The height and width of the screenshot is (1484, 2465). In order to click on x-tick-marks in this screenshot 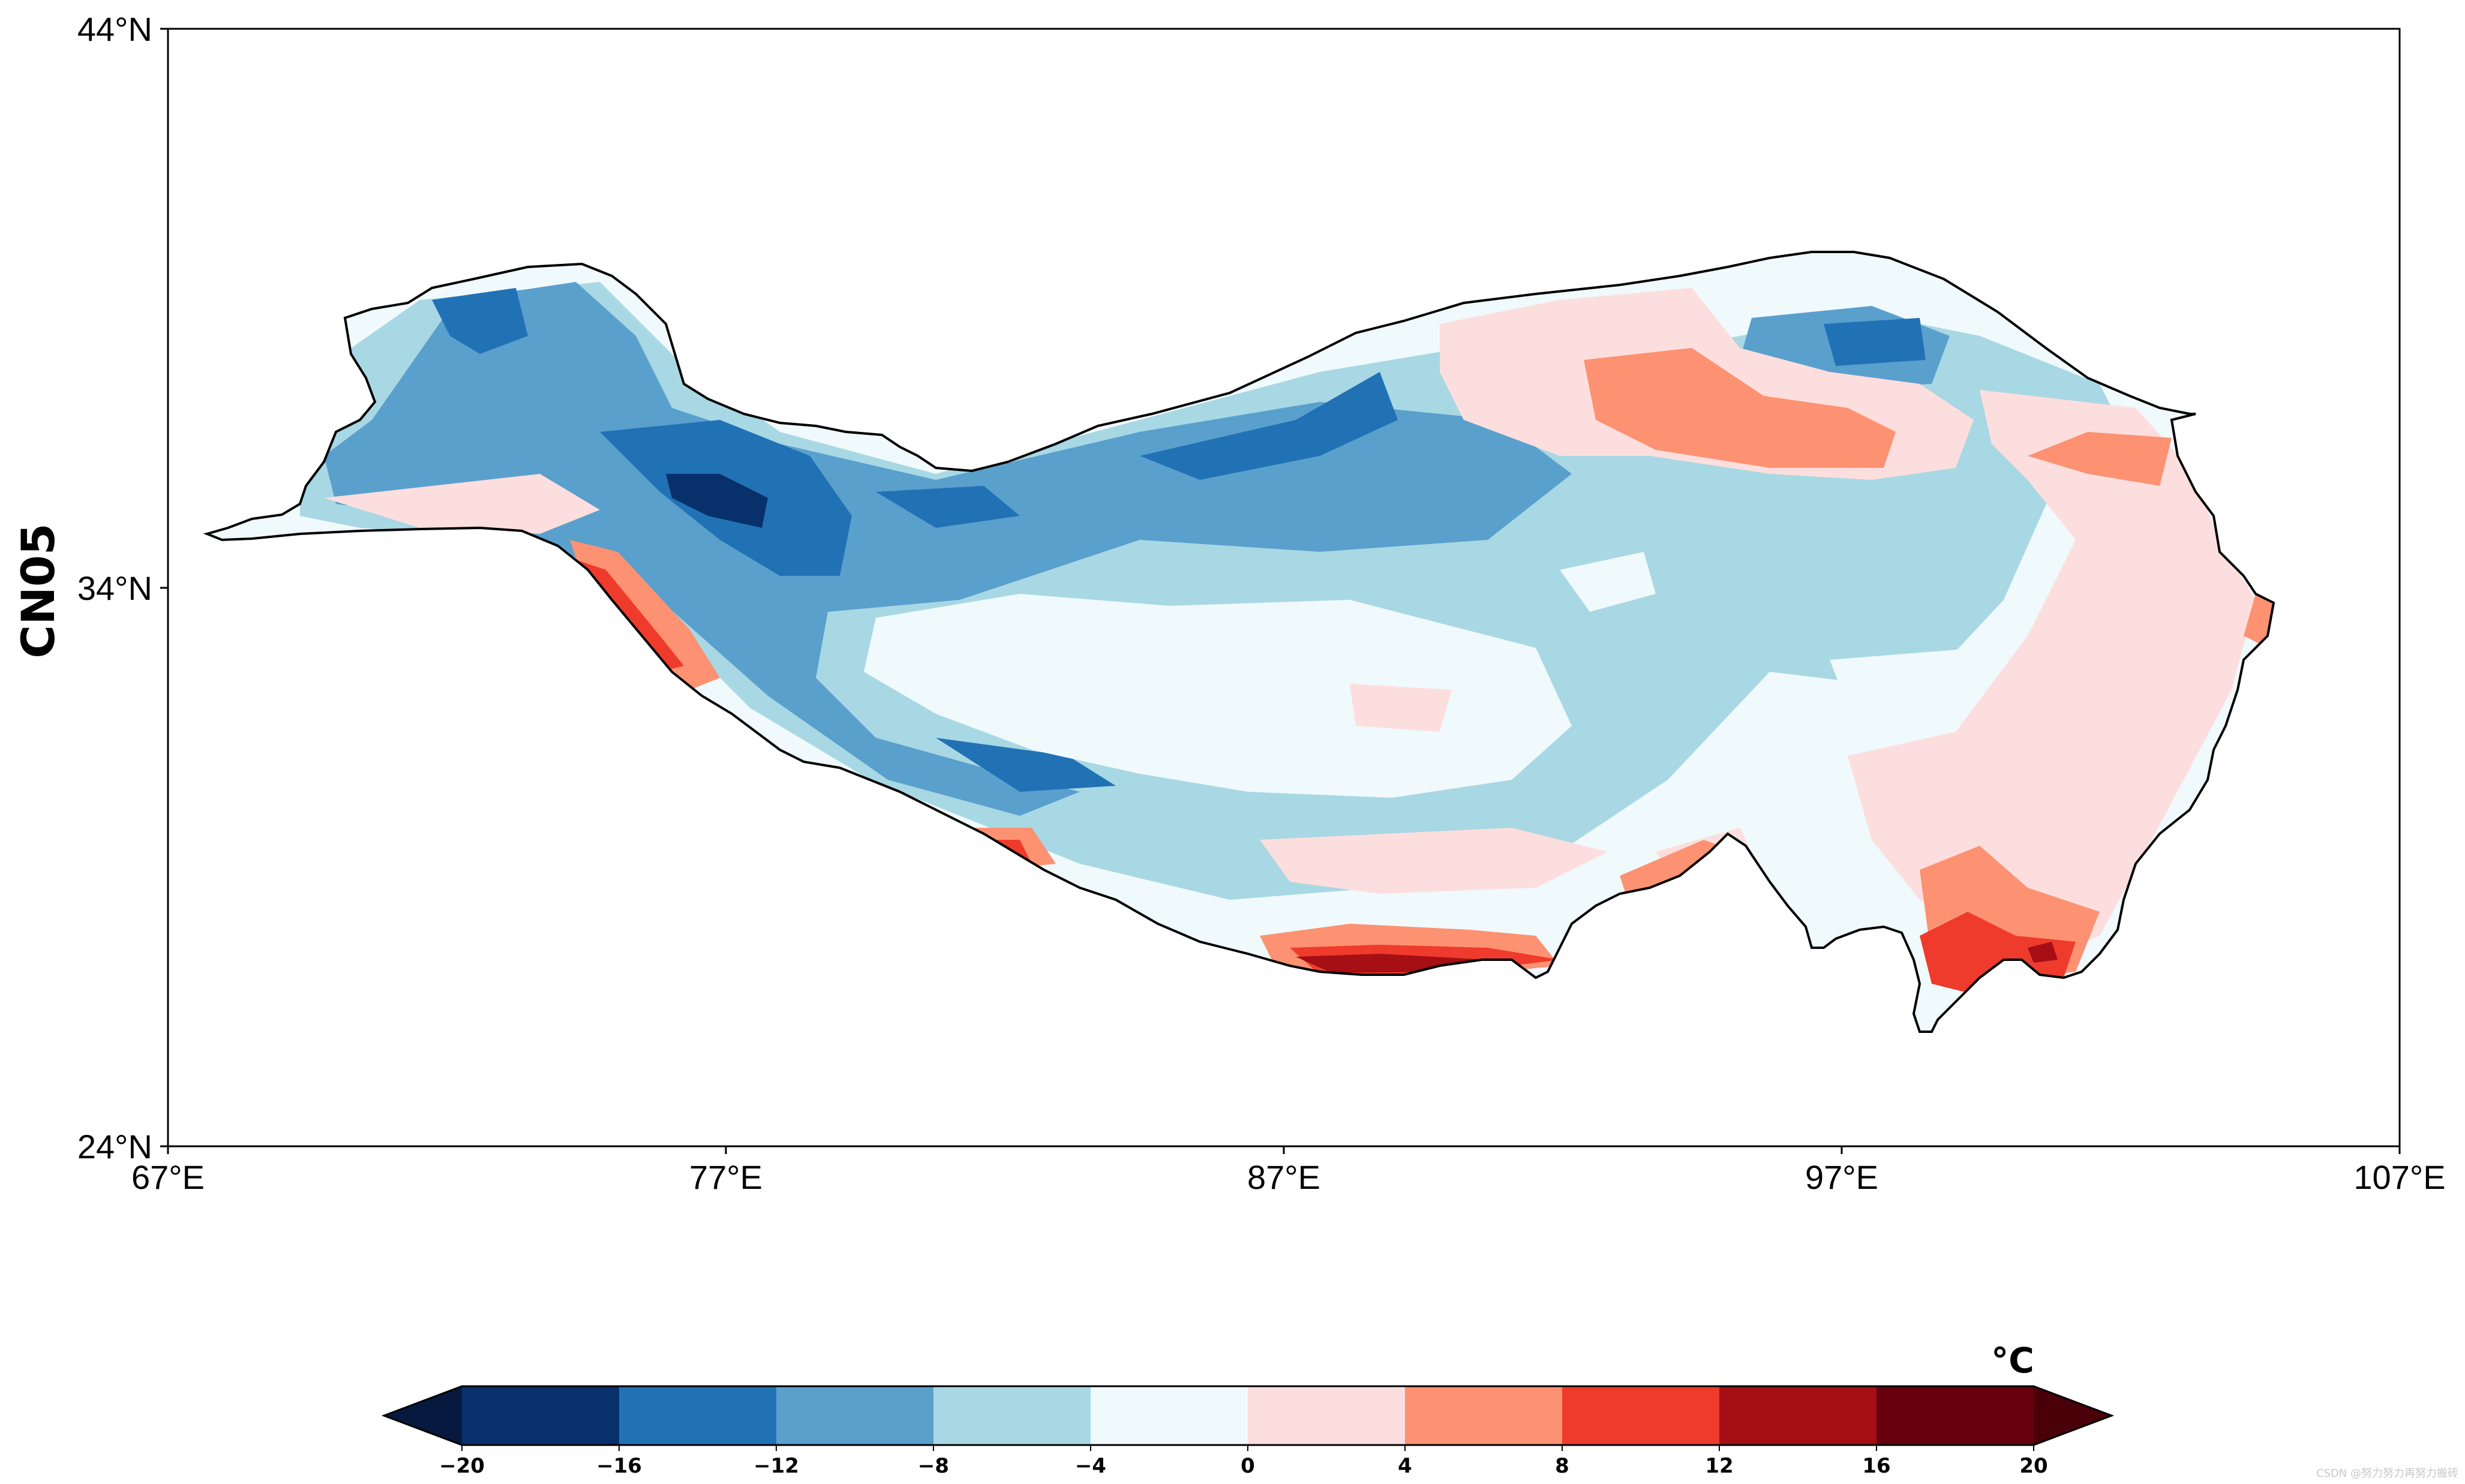, I will do `click(1284, 1150)`.